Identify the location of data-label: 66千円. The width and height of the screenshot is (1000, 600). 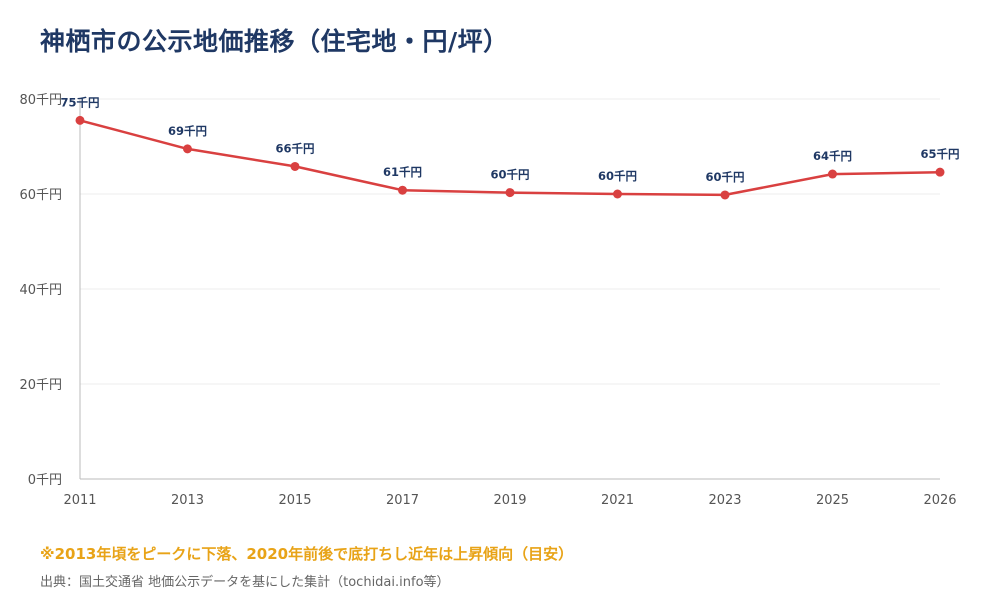
(294, 148).